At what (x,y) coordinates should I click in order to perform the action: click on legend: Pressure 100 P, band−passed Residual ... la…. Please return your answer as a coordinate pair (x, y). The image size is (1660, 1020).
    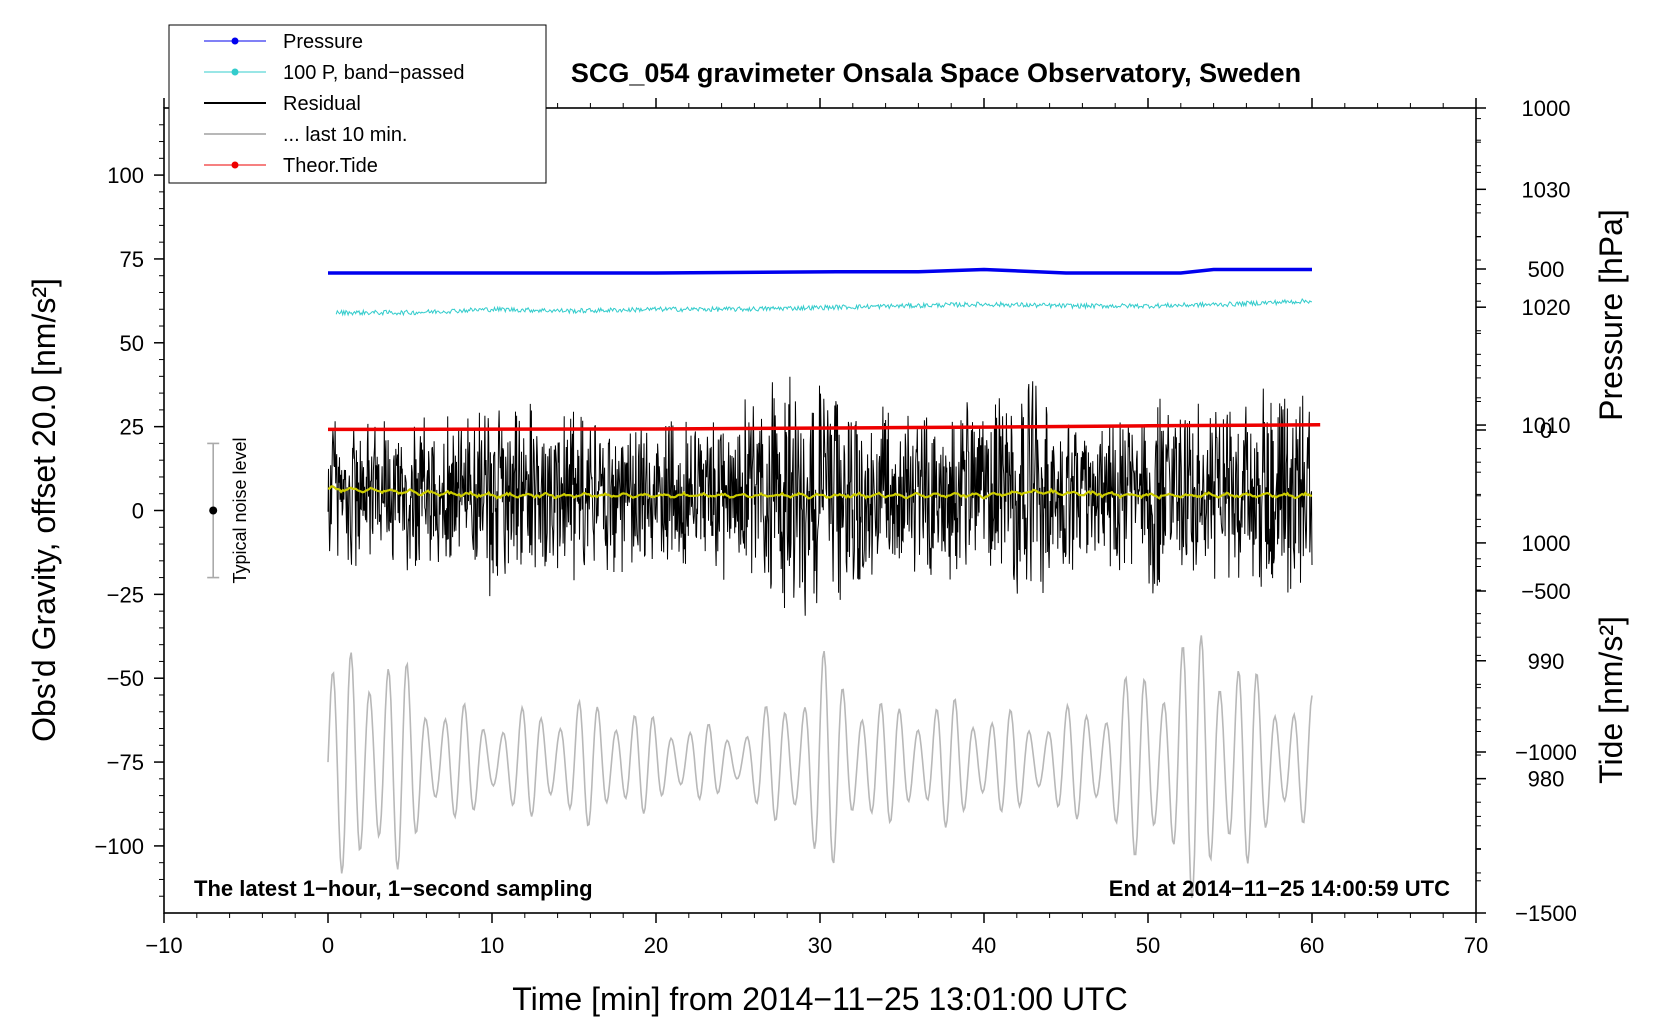
    Looking at the image, I should click on (357, 104).